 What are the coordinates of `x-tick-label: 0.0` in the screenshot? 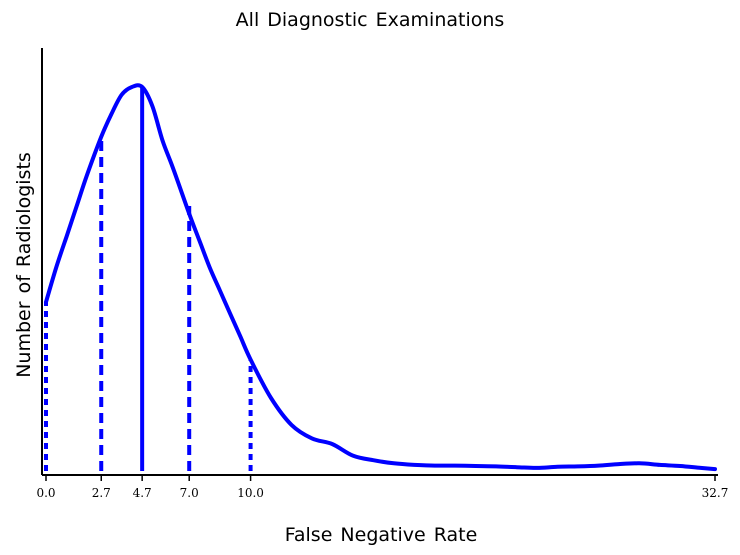 It's located at (45, 493).